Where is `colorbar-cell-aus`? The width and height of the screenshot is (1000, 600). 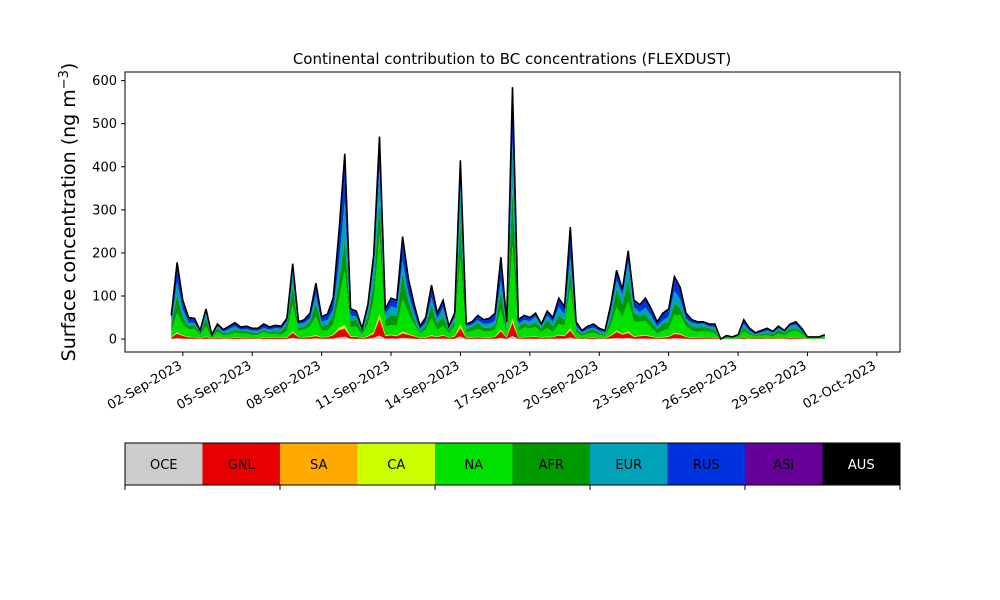 colorbar-cell-aus is located at coordinates (861, 464).